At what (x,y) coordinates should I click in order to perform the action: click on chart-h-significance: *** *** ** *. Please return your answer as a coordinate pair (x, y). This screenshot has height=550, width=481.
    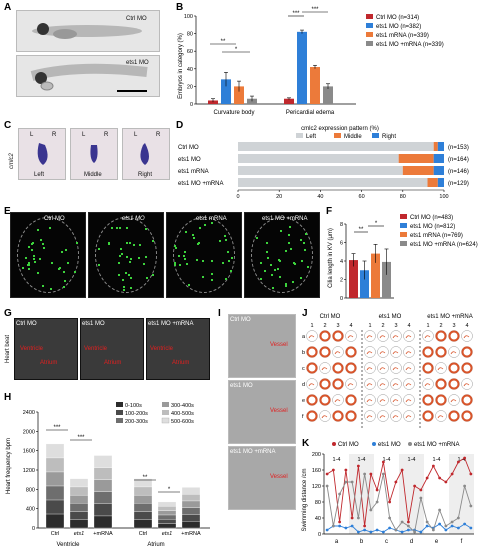
    Looking at the image, I should click on (113, 459).